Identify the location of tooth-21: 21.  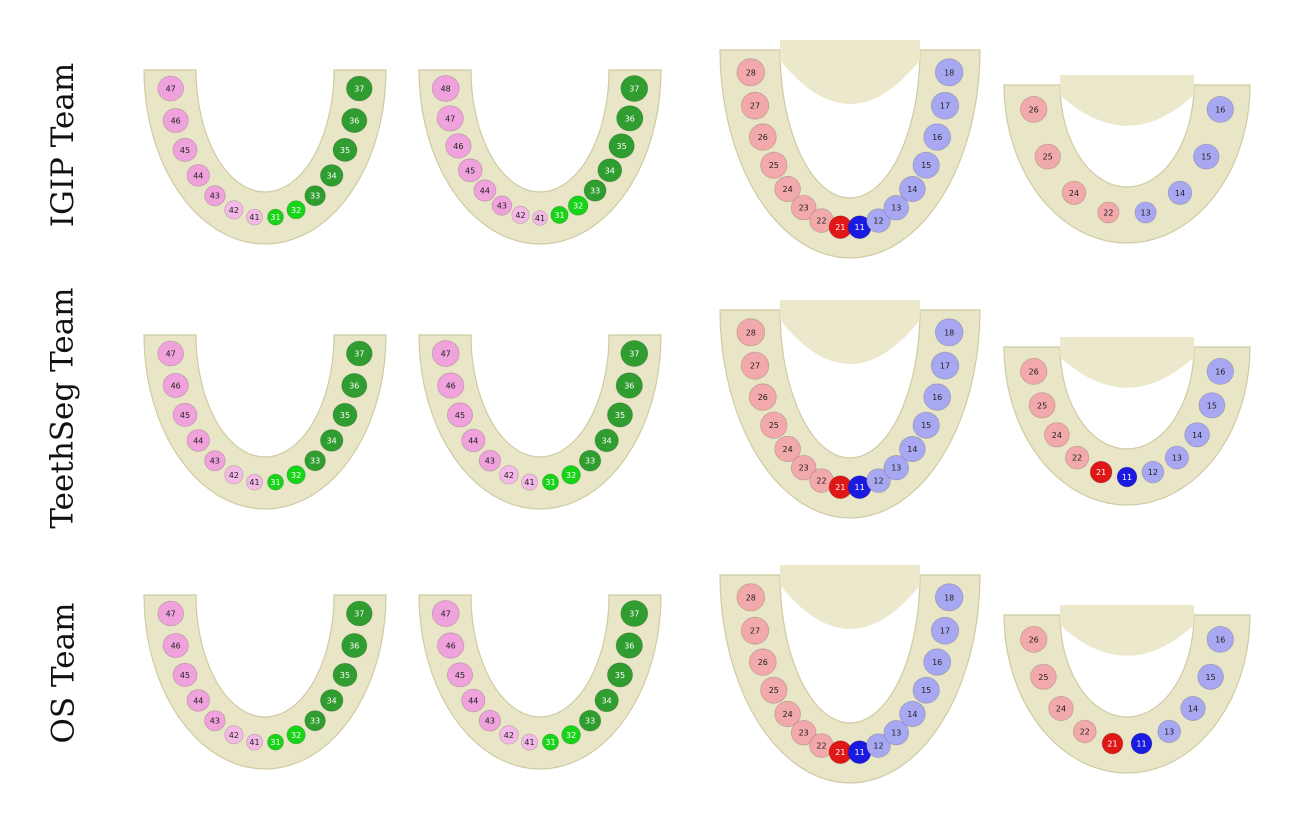
(1112, 743).